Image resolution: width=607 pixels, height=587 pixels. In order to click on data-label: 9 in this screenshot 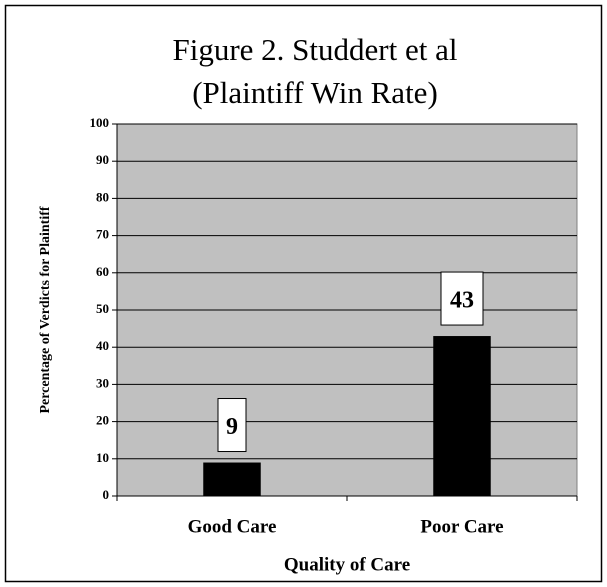, I will do `click(232, 427)`.